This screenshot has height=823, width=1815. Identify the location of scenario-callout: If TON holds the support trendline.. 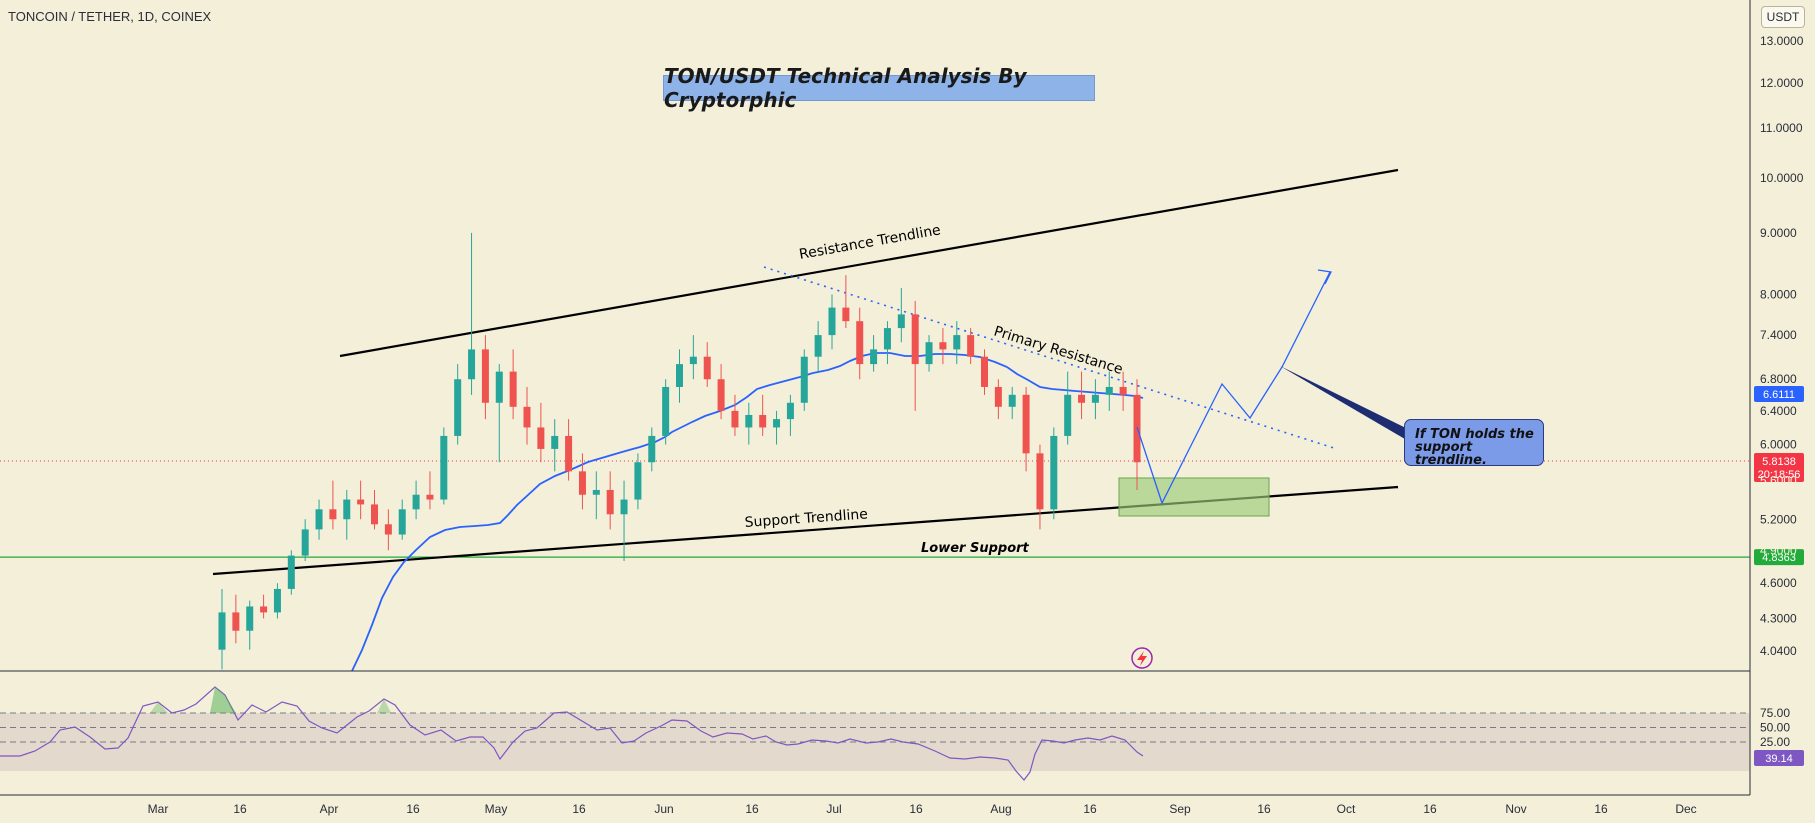
(1474, 443).